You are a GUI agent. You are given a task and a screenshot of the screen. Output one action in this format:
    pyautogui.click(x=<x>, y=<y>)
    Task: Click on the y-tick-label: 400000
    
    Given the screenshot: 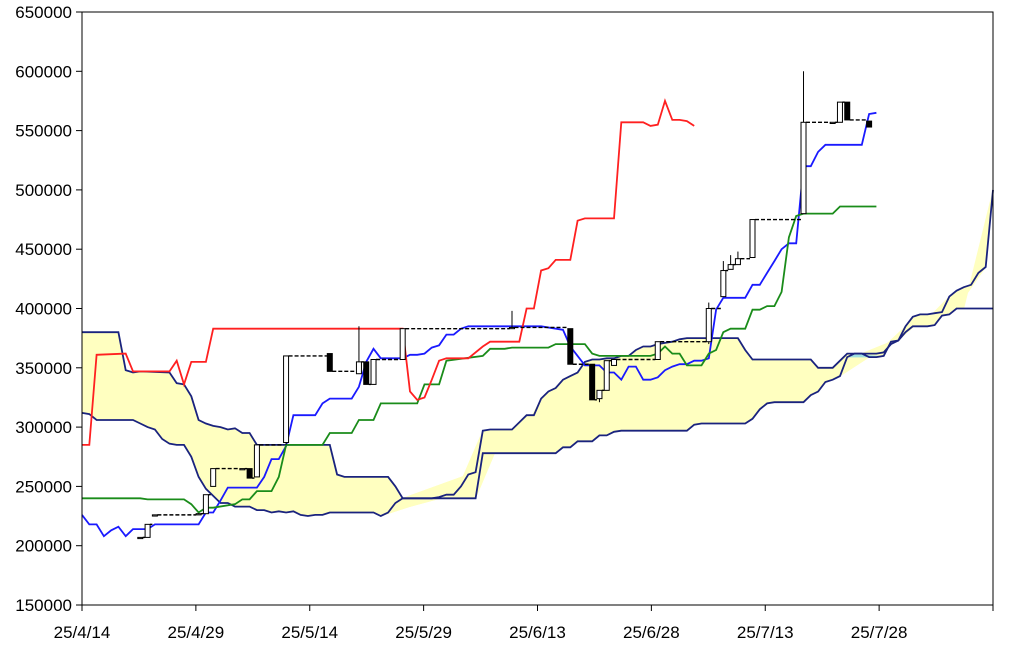 What is the action you would take?
    pyautogui.click(x=43, y=309)
    